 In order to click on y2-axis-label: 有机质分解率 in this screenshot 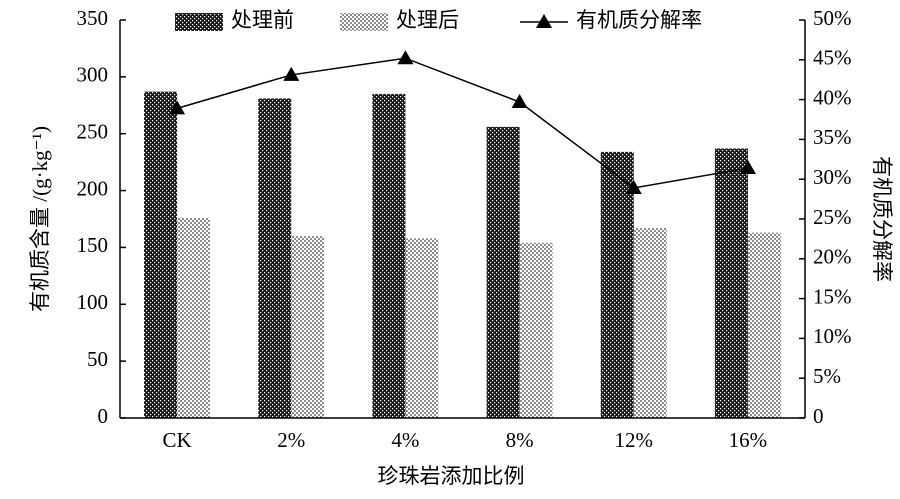, I will do `click(882, 219)`.